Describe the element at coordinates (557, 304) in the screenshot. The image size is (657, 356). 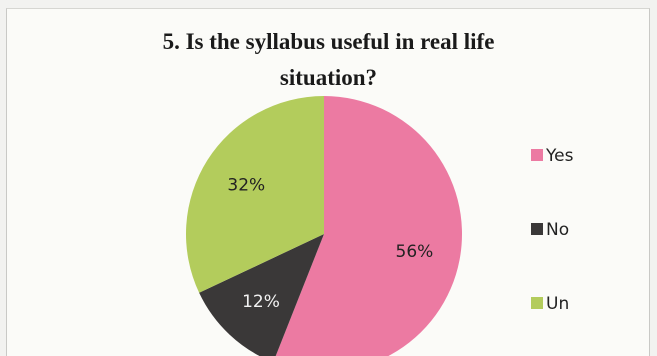
I see `legend-label-un: Un` at that location.